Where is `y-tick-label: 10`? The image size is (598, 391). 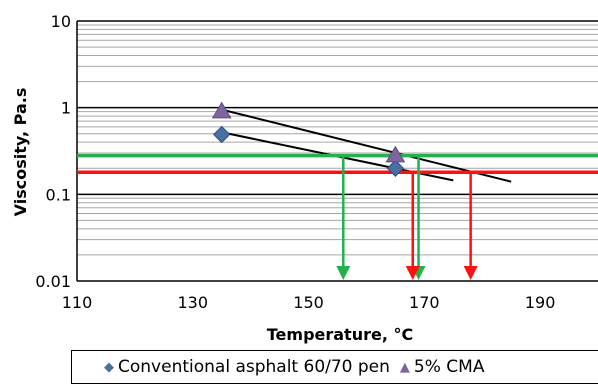 y-tick-label: 10 is located at coordinates (61, 21).